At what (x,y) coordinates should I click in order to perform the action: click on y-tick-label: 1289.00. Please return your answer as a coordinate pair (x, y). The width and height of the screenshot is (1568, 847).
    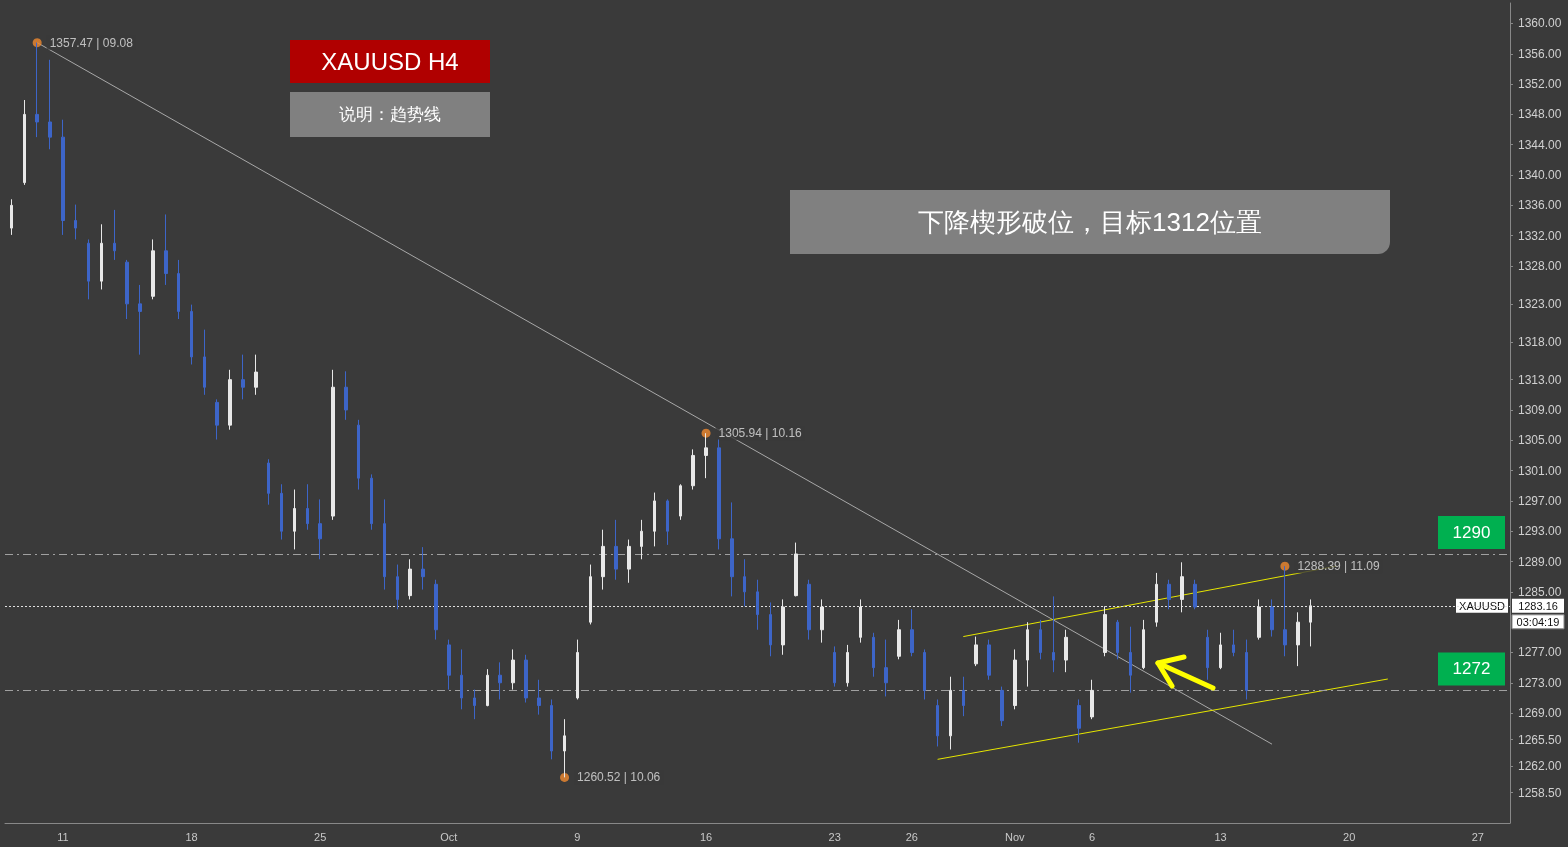
    Looking at the image, I should click on (1540, 561).